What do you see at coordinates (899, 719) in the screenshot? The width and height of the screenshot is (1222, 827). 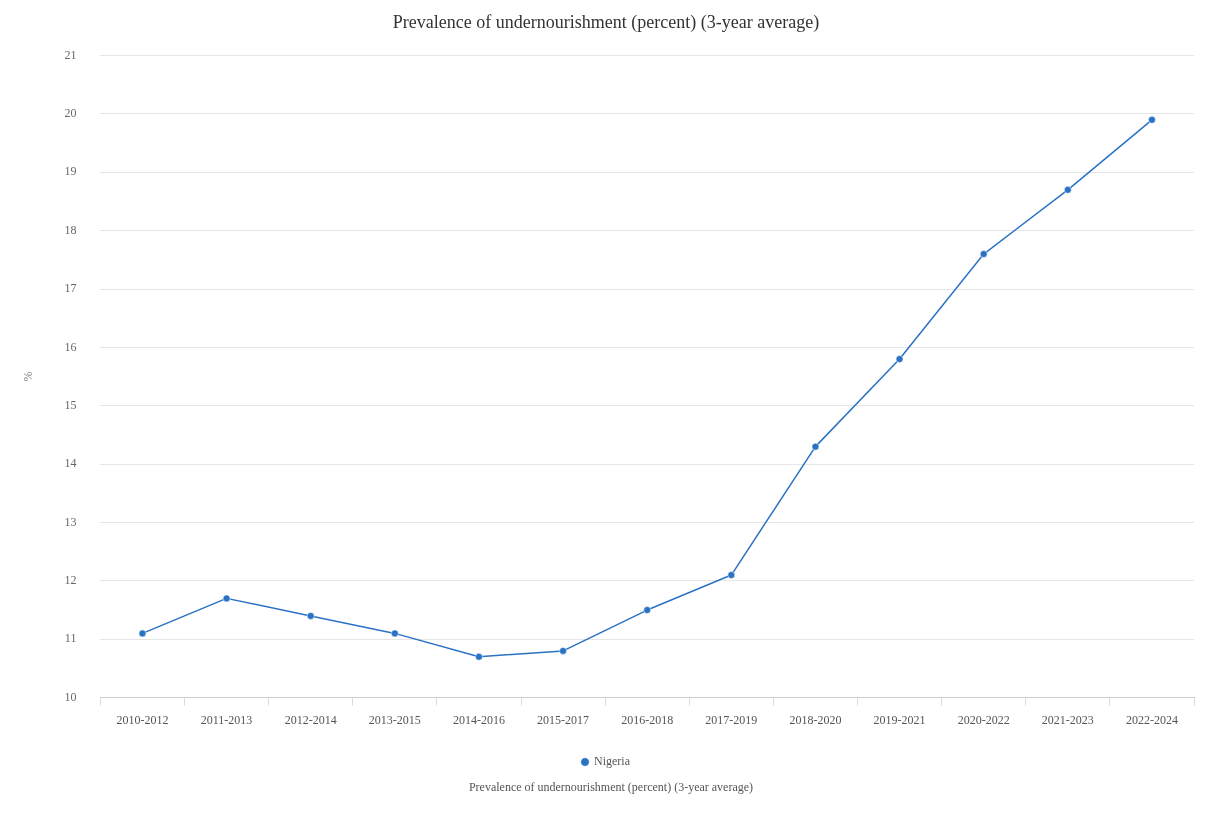 I see `x-tick-label: 2019-2021` at bounding box center [899, 719].